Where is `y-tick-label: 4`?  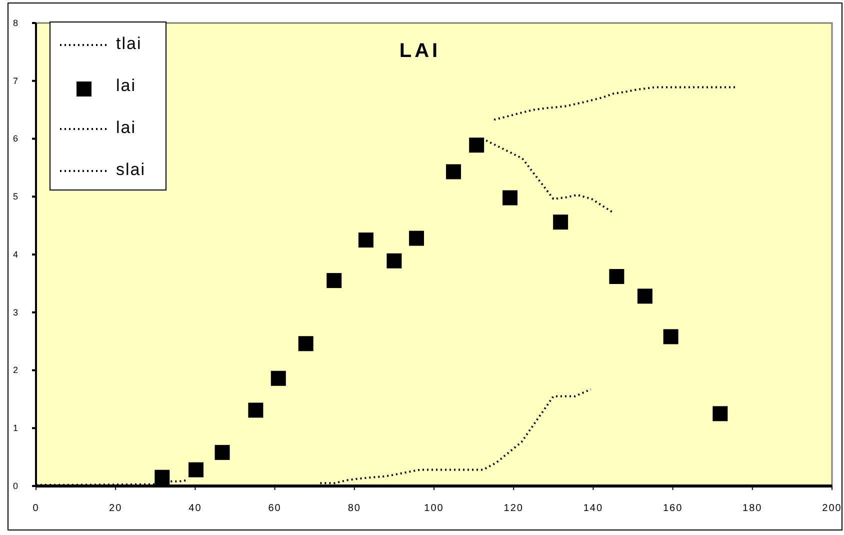 y-tick-label: 4 is located at coordinates (15, 254).